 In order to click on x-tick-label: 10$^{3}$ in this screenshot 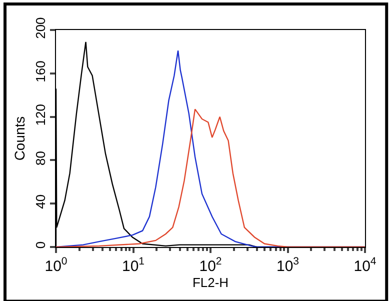, I will do `click(288, 265)`.